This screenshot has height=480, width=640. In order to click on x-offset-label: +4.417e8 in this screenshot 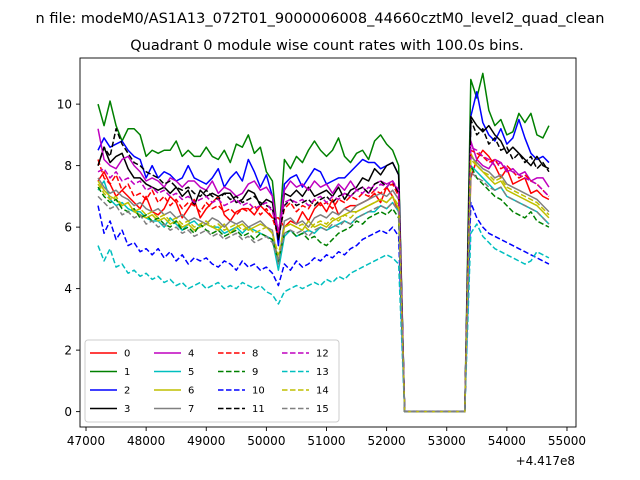, I will do `click(545, 461)`.